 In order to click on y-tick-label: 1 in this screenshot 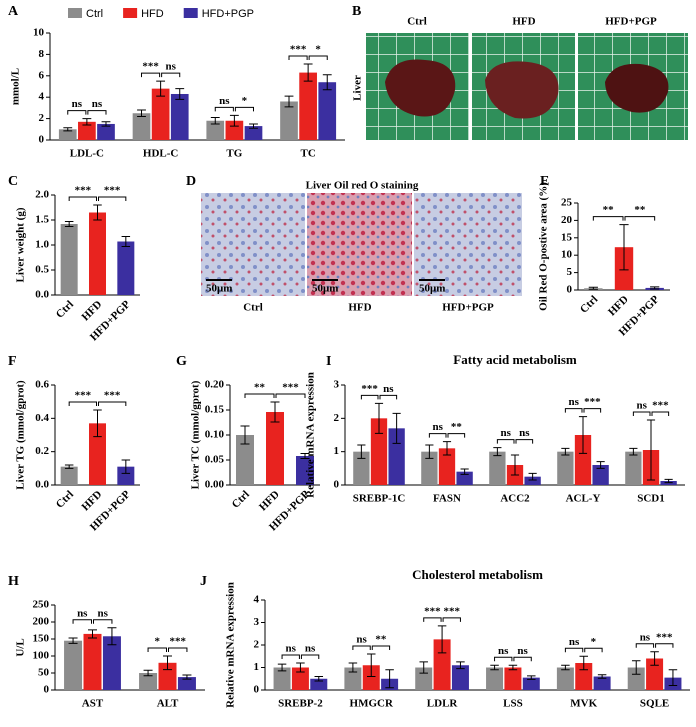, I will do `click(337, 451)`.